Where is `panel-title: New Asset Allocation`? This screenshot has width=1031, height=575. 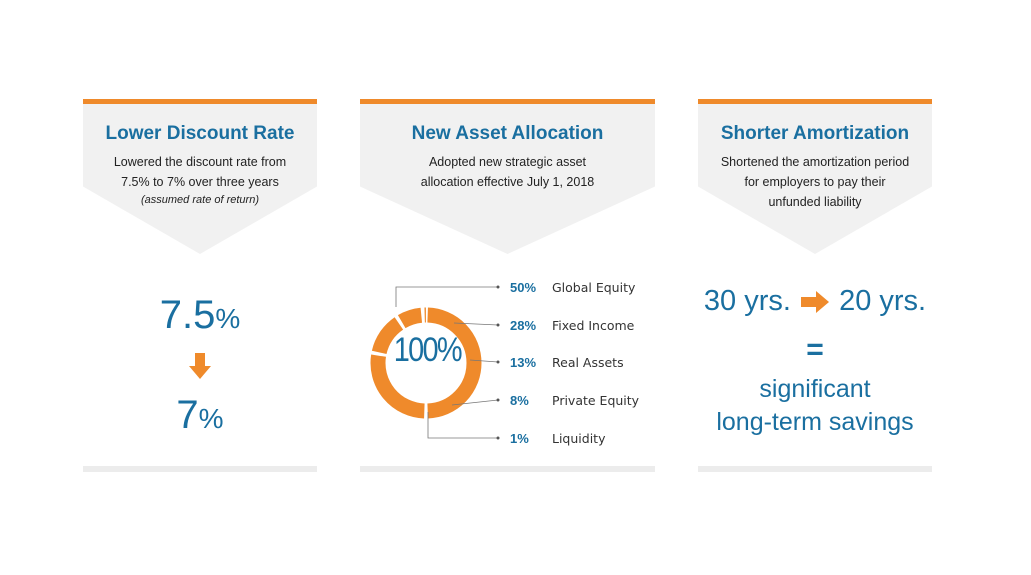 panel-title: New Asset Allocation is located at coordinates (507, 133).